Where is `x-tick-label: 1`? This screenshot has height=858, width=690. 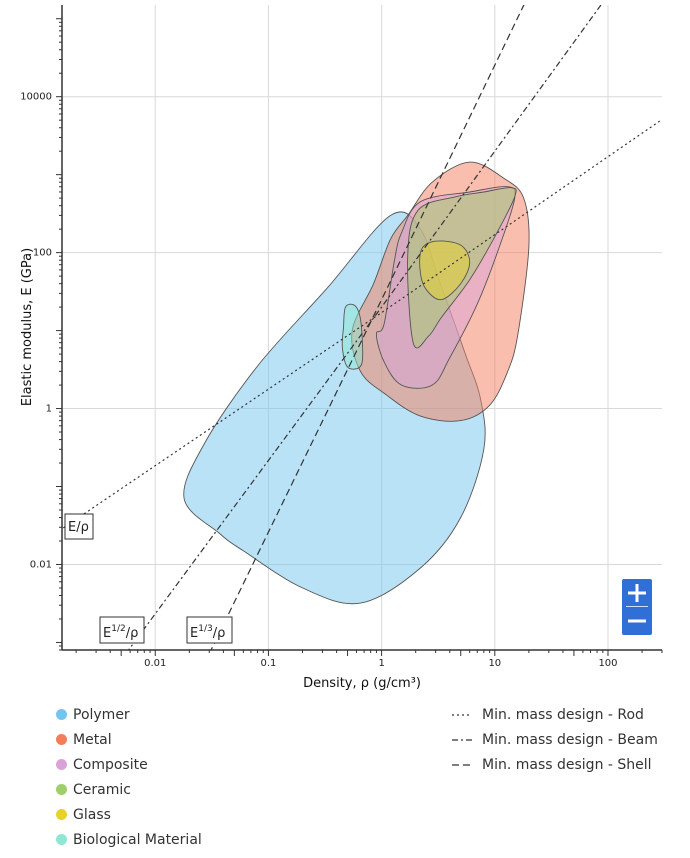 x-tick-label: 1 is located at coordinates (381, 663).